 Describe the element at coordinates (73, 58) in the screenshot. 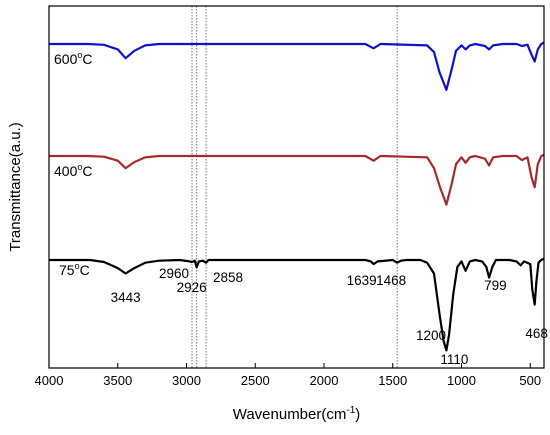

I see `series-label-600: 600oC` at that location.